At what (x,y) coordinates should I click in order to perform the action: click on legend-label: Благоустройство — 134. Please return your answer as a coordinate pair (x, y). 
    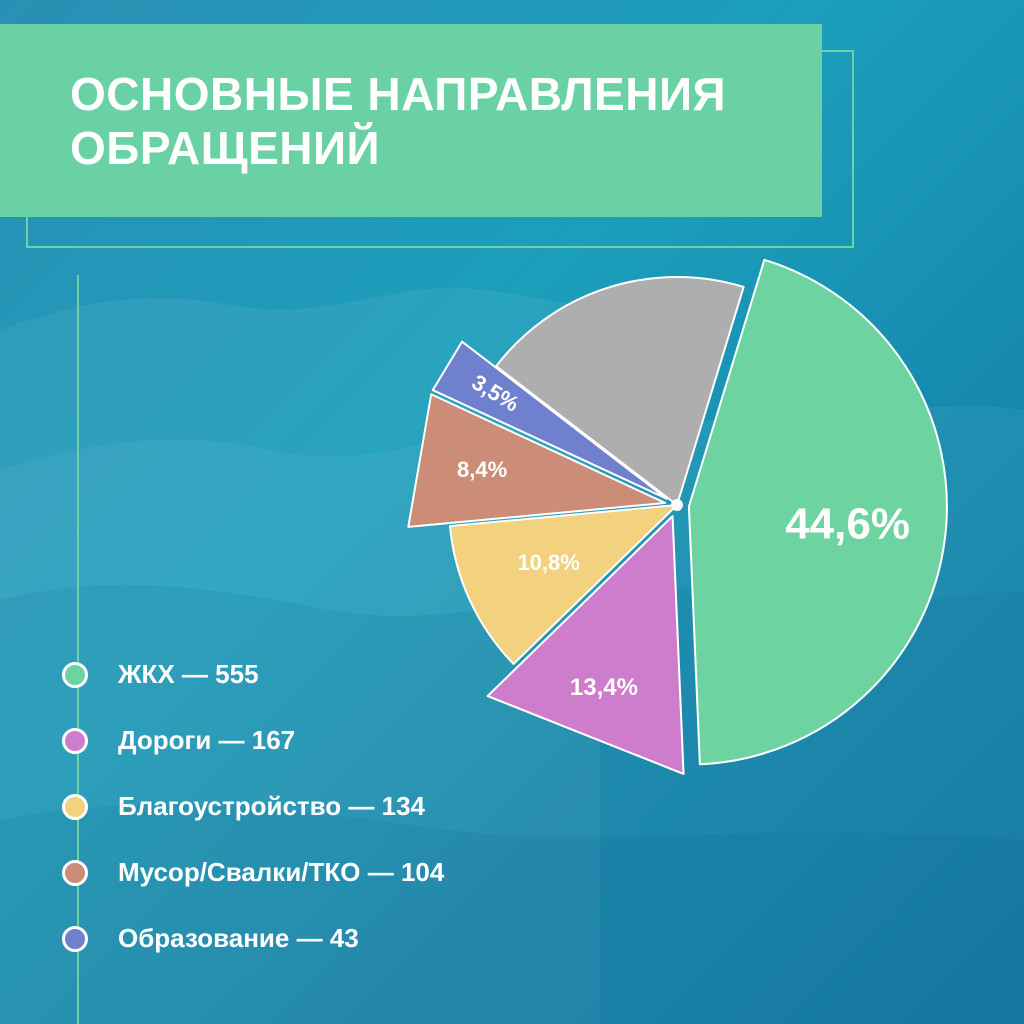
    Looking at the image, I should click on (271, 806).